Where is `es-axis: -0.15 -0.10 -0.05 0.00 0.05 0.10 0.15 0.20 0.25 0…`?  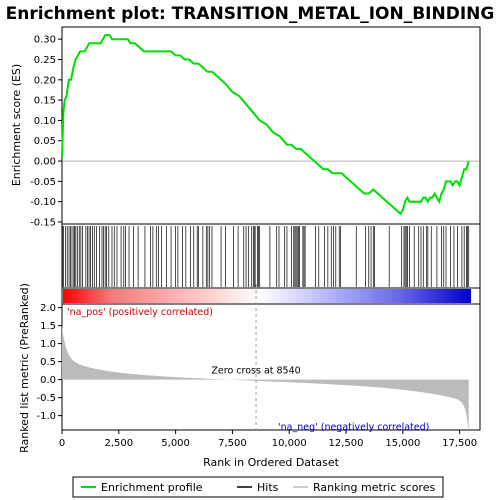
es-axis: -0.15 -0.10 -0.05 0.00 0.05 0.10 0.15 0.20 0.25 0… is located at coordinates (46, 131).